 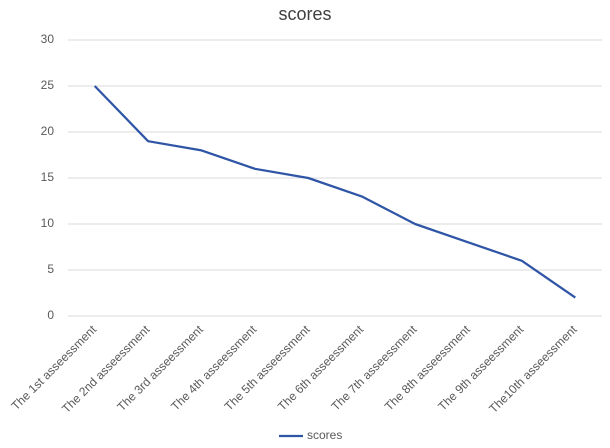 What do you see at coordinates (48, 131) in the screenshot?
I see `y-tick-label: 20` at bounding box center [48, 131].